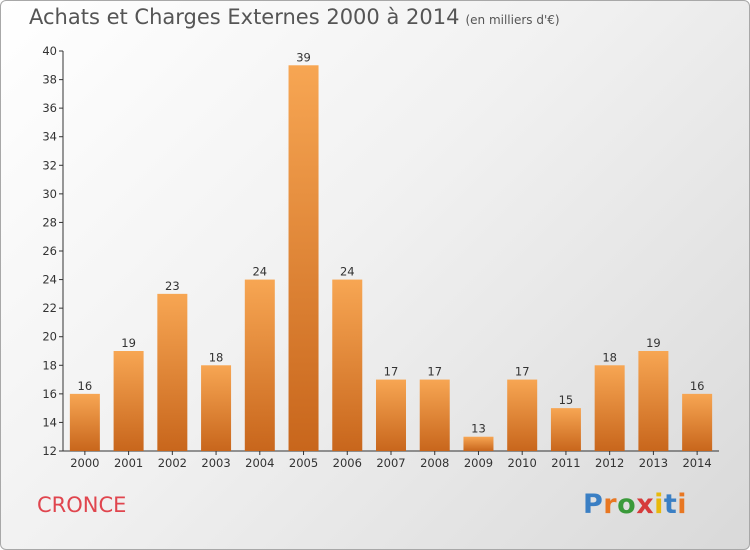 Image resolution: width=750 pixels, height=550 pixels. What do you see at coordinates (49, 280) in the screenshot?
I see `y-tick-label: 24` at bounding box center [49, 280].